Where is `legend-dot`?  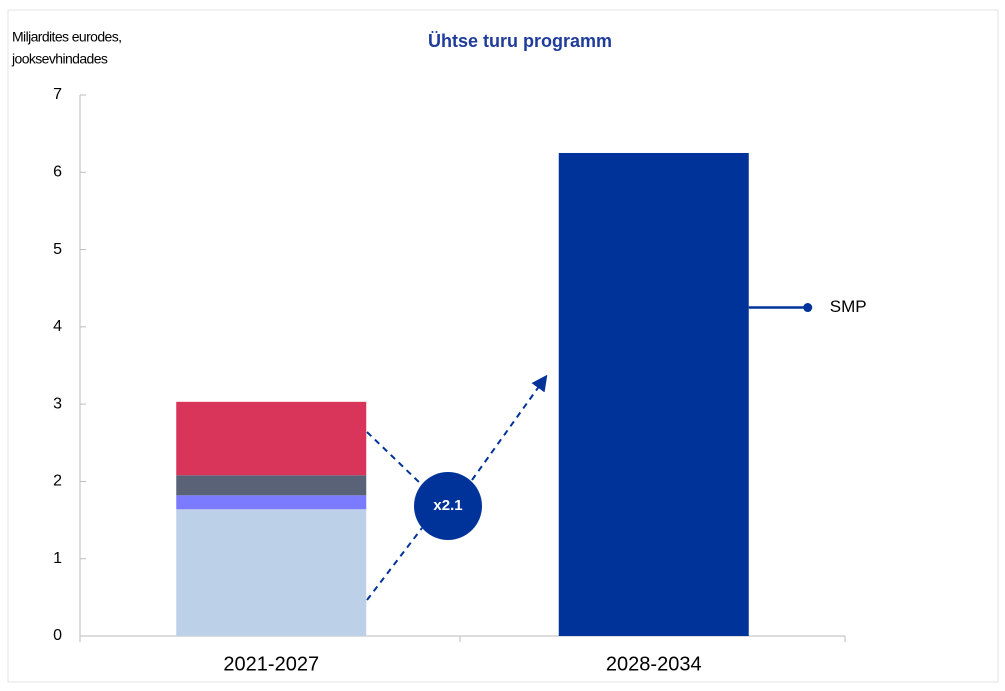 legend-dot is located at coordinates (808, 308).